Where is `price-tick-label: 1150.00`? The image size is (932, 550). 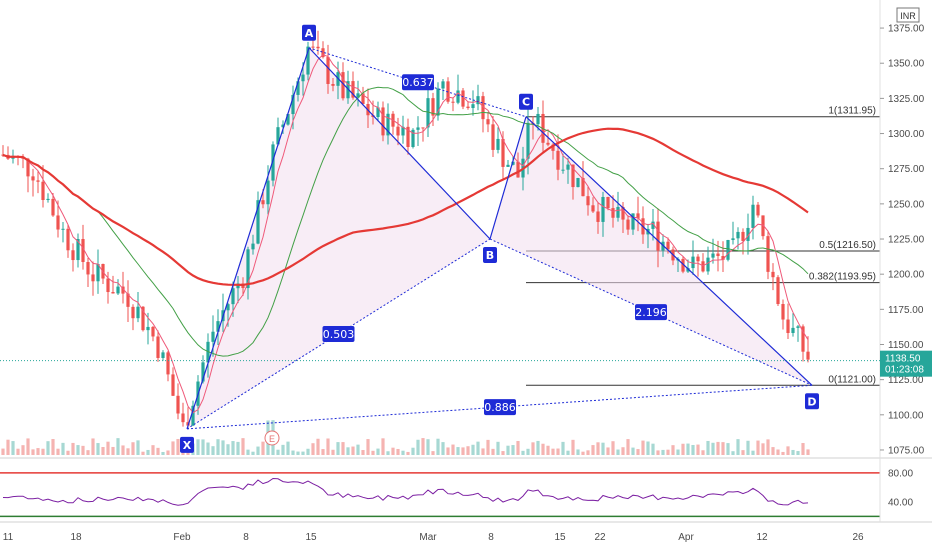 price-tick-label: 1150.00 is located at coordinates (906, 345).